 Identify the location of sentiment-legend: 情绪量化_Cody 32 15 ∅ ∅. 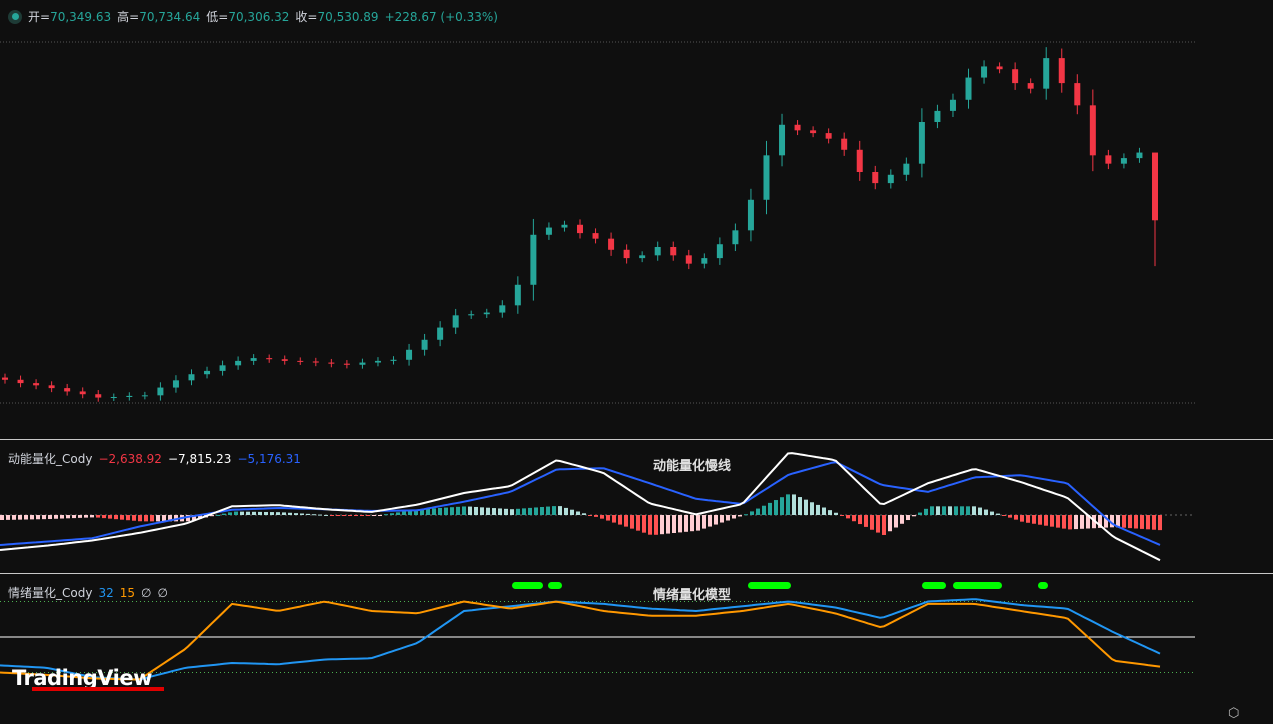
(88, 592).